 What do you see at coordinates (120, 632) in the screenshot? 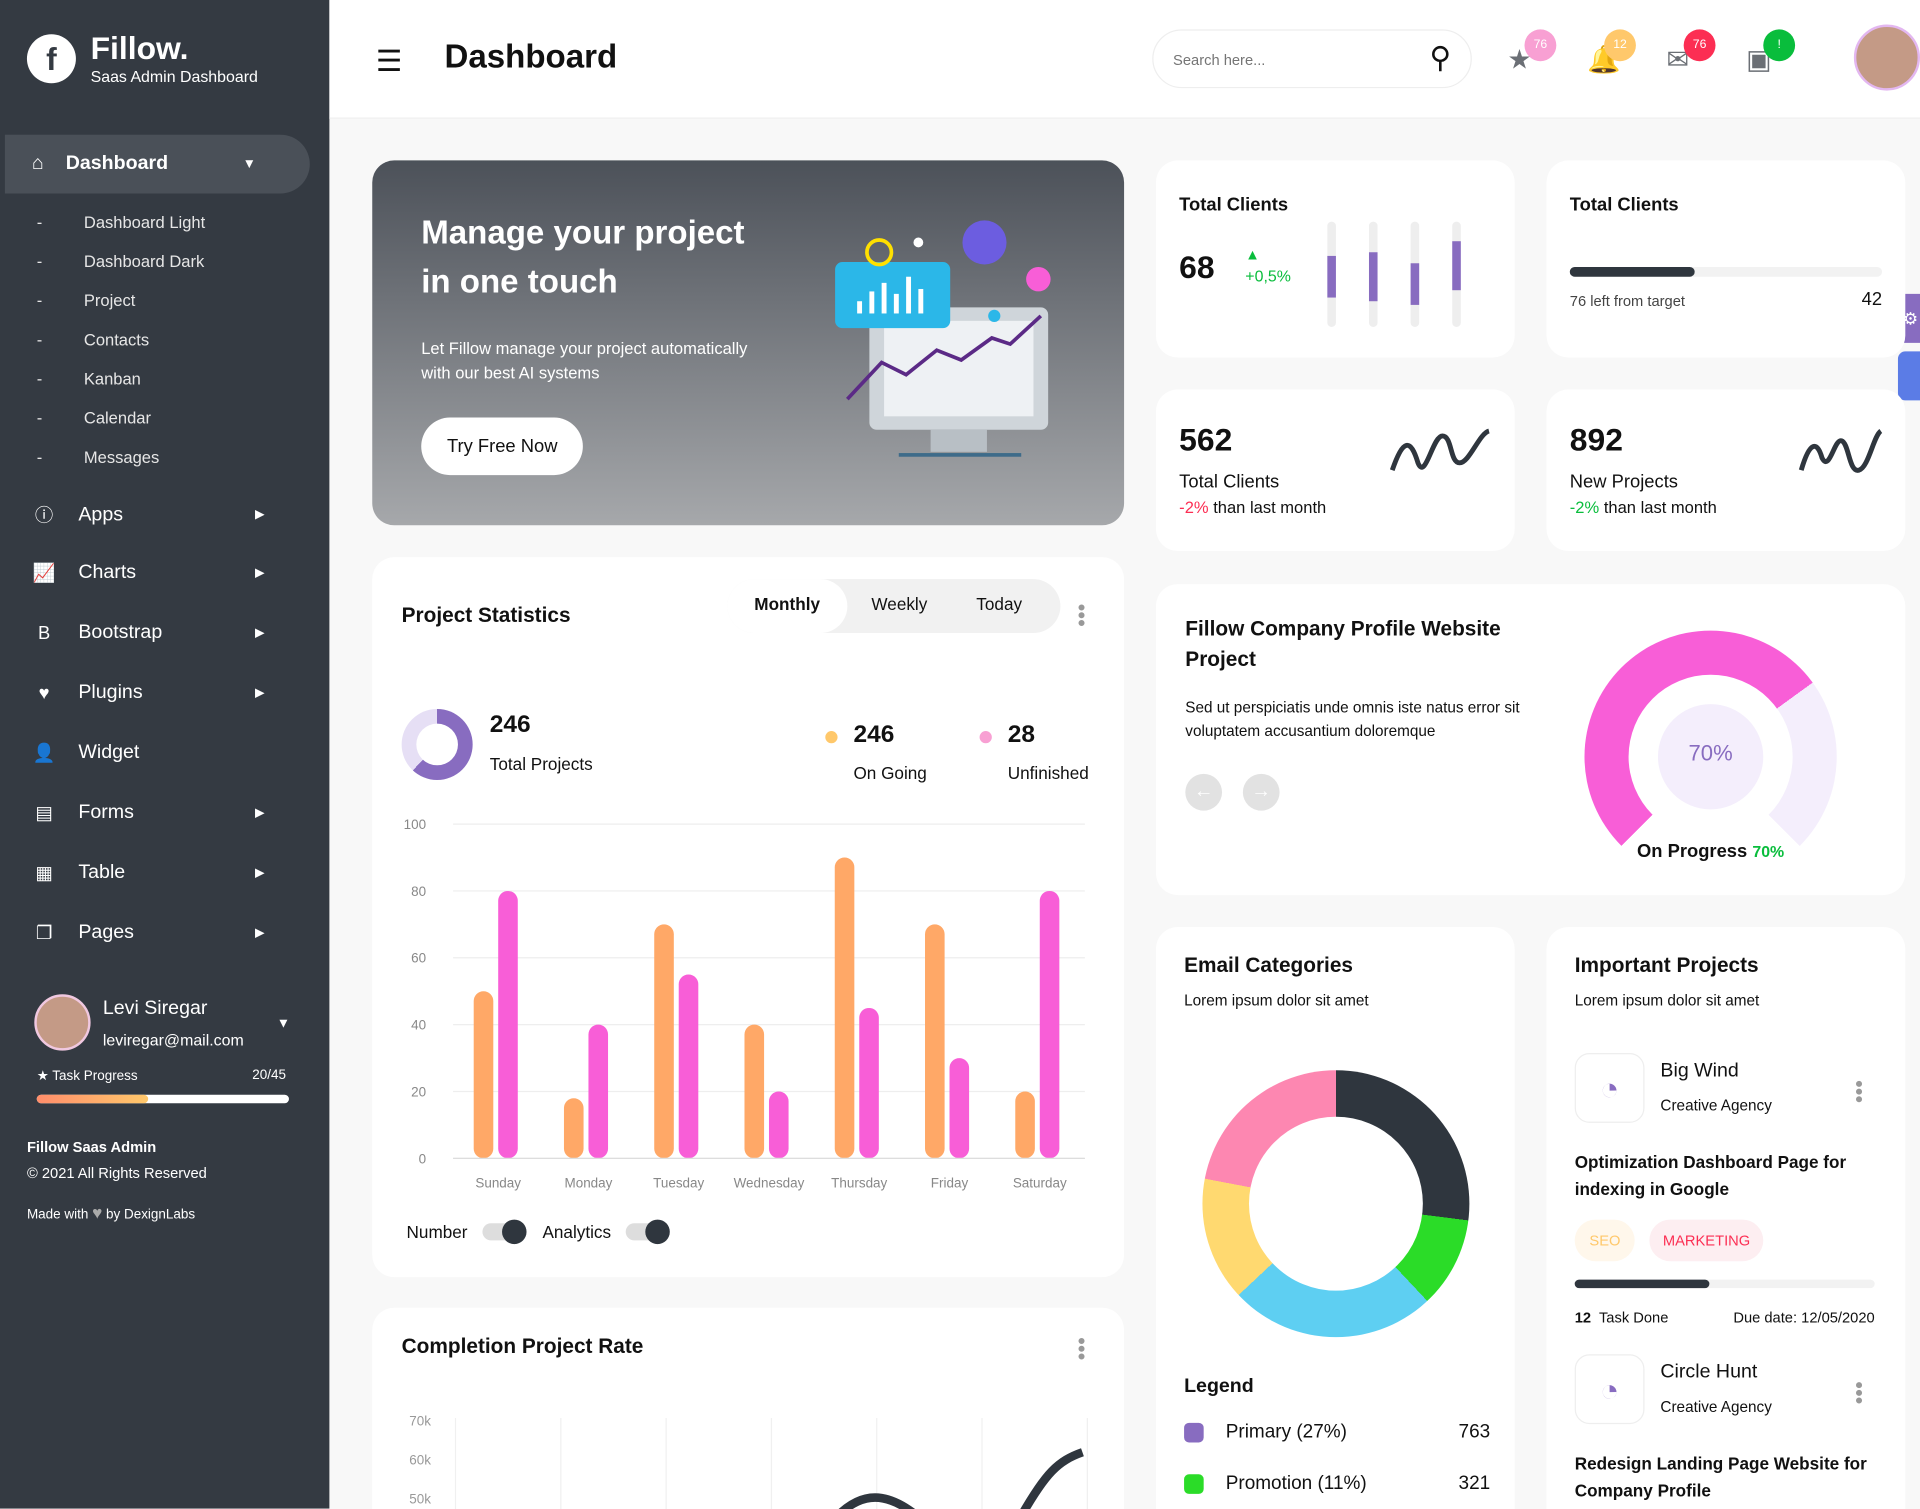
I see `sidebar-item-label: Bootstrap` at bounding box center [120, 632].